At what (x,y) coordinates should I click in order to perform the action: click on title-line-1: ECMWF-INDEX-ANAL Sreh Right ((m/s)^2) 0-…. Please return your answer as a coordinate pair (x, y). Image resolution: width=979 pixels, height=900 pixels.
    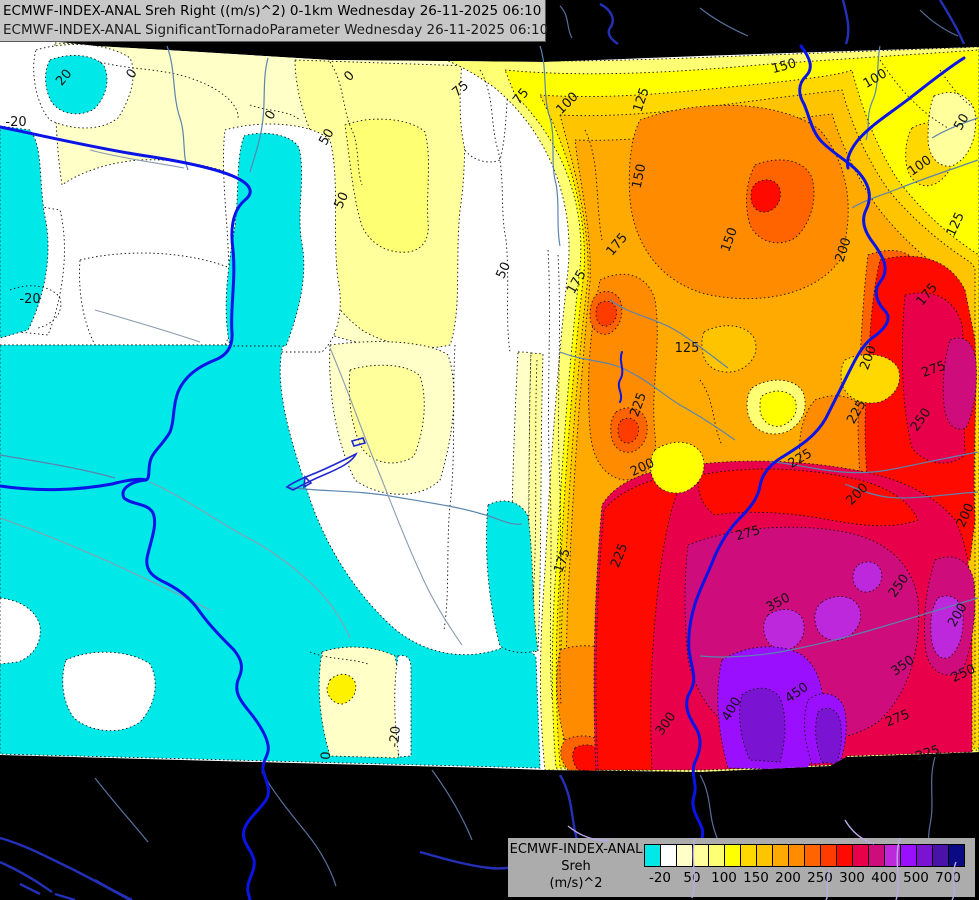
    Looking at the image, I should click on (272, 11).